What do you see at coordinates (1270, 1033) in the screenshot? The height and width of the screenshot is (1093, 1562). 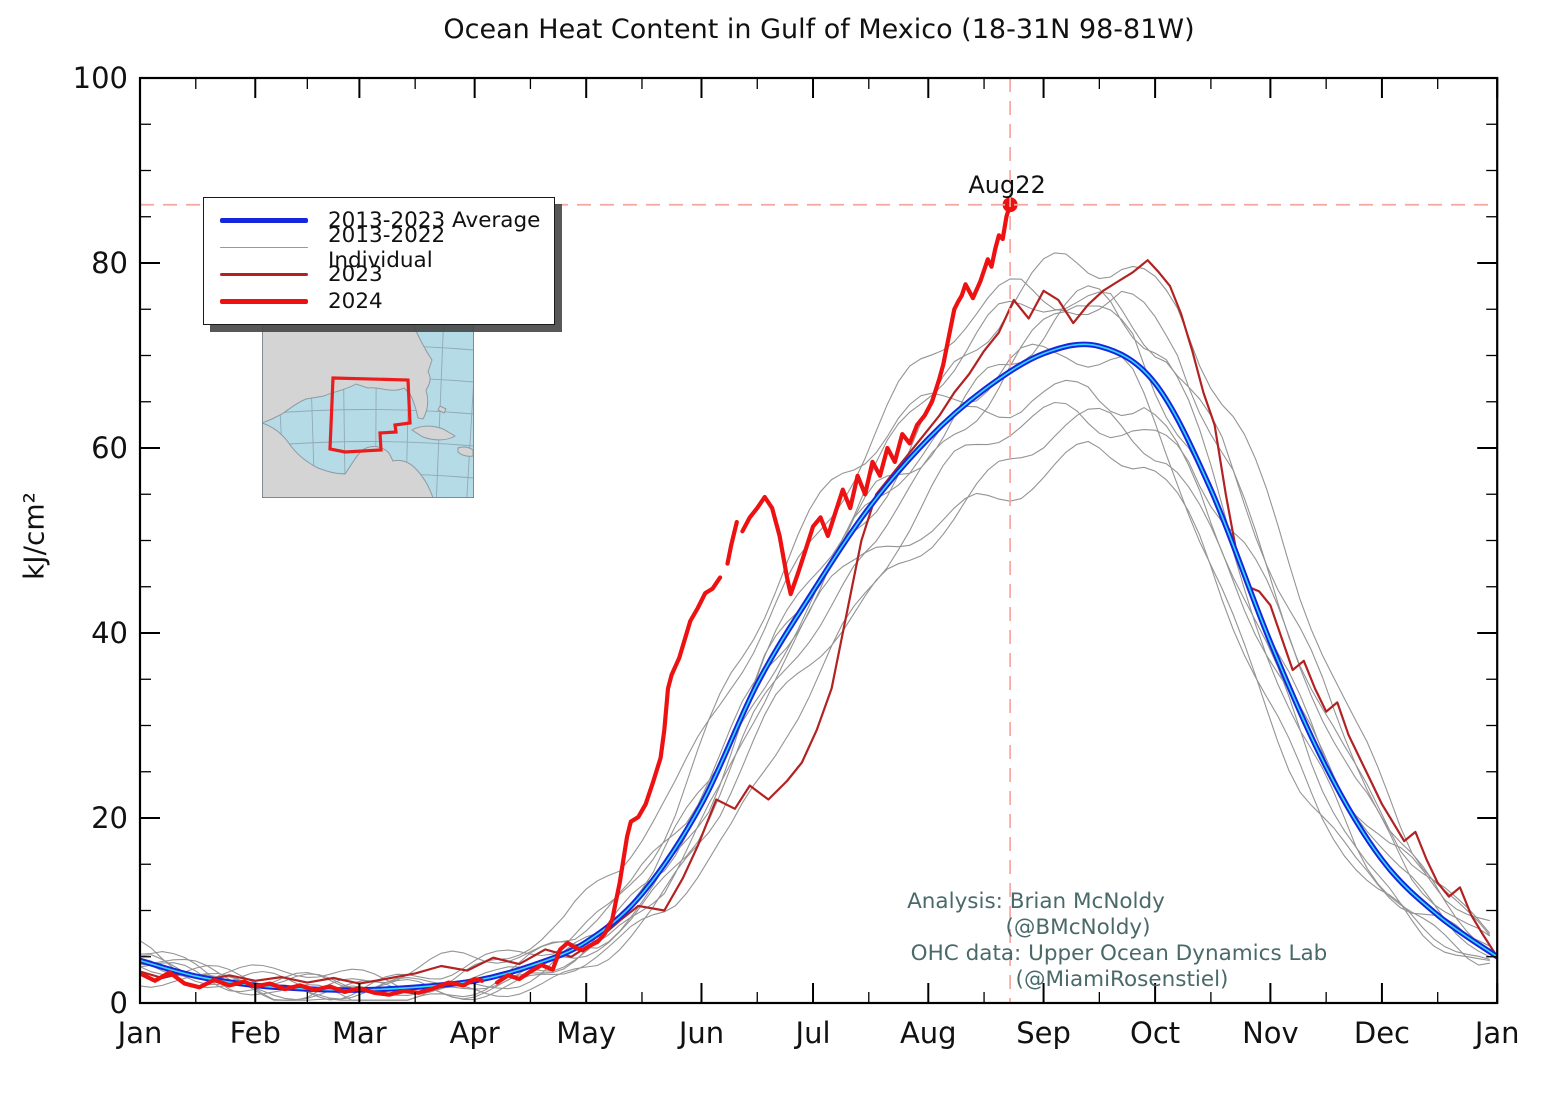 I see `x-tick-label: Nov` at bounding box center [1270, 1033].